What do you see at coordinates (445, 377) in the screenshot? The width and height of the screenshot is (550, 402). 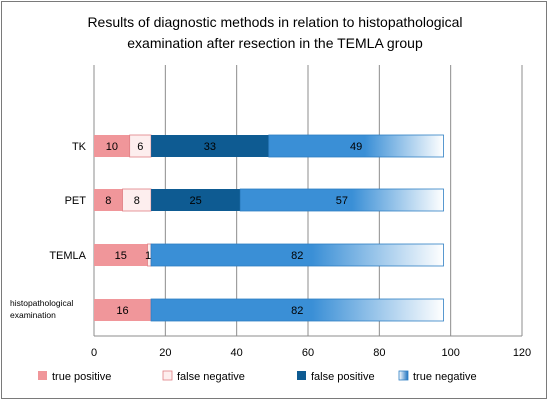 I see `legend-true-negative-label: true negative` at bounding box center [445, 377].